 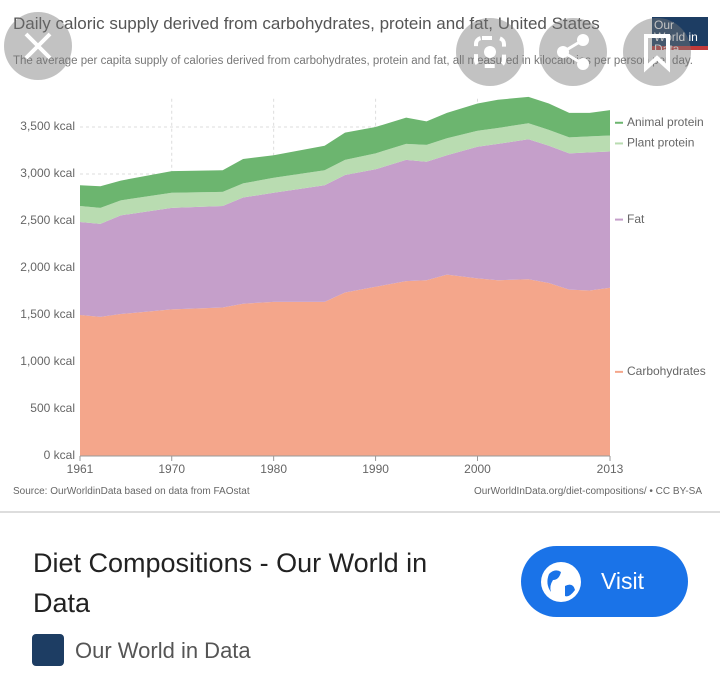 What do you see at coordinates (666, 371) in the screenshot?
I see `legend-label: Carbohydrates` at bounding box center [666, 371].